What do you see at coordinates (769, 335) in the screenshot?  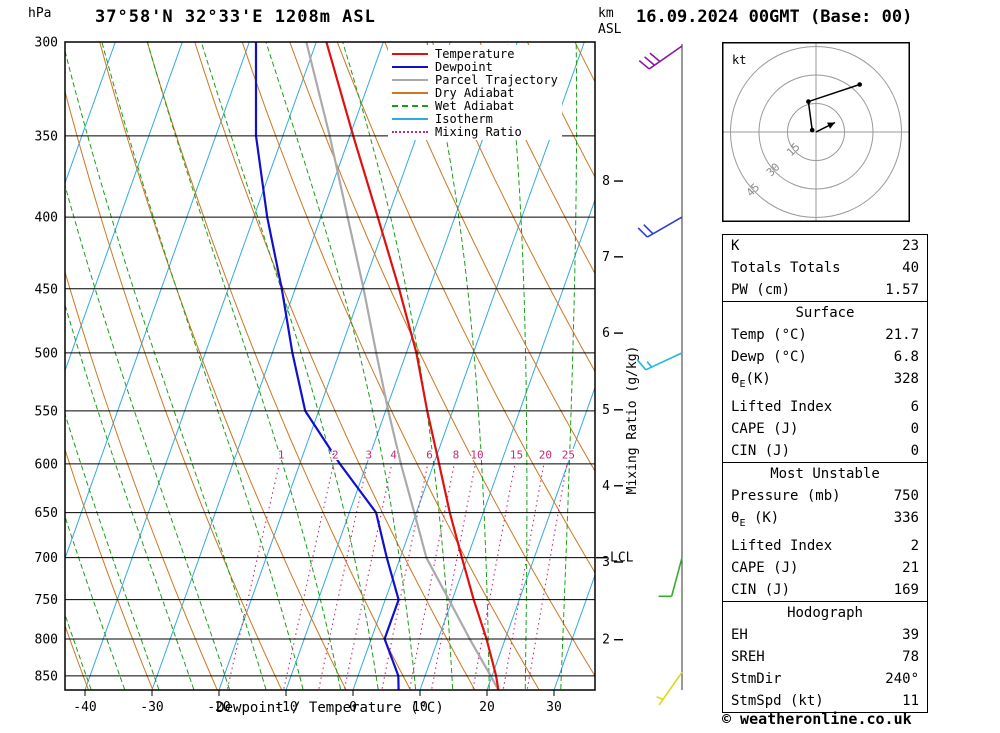 I see `table-row-label: Temp (°C)` at bounding box center [769, 335].